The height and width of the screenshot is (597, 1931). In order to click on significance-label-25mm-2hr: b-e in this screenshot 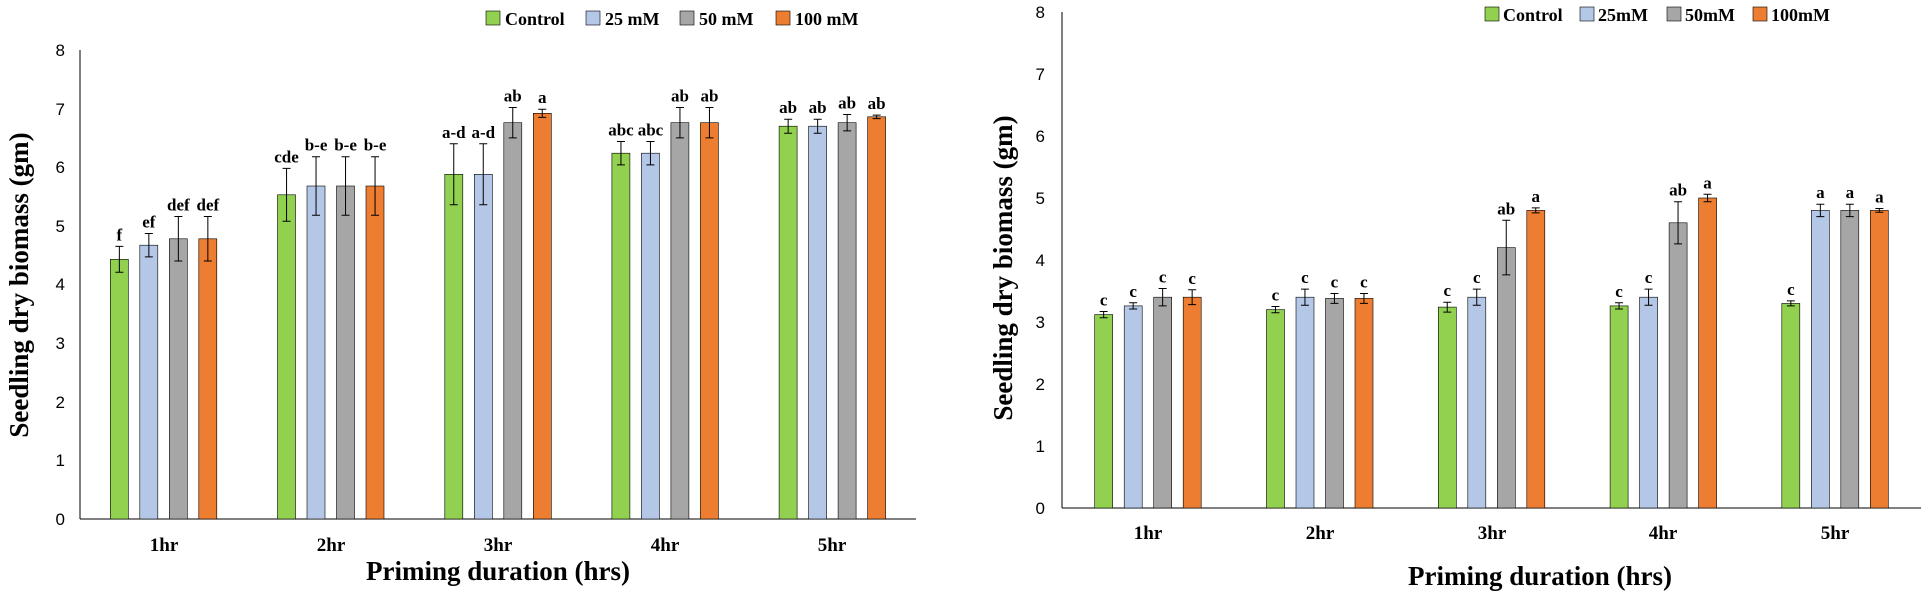, I will do `click(316, 145)`.